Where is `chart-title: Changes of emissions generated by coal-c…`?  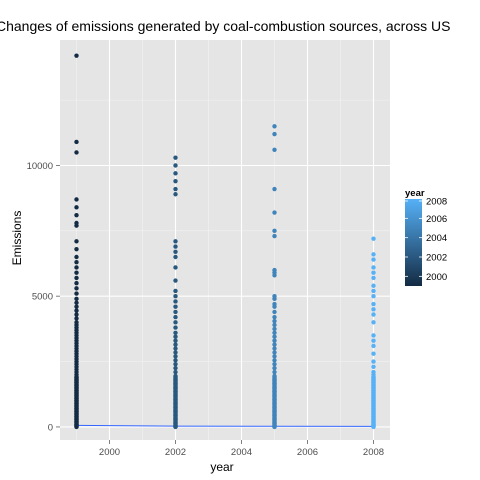
chart-title: Changes of emissions generated by coal-c… is located at coordinates (225, 26).